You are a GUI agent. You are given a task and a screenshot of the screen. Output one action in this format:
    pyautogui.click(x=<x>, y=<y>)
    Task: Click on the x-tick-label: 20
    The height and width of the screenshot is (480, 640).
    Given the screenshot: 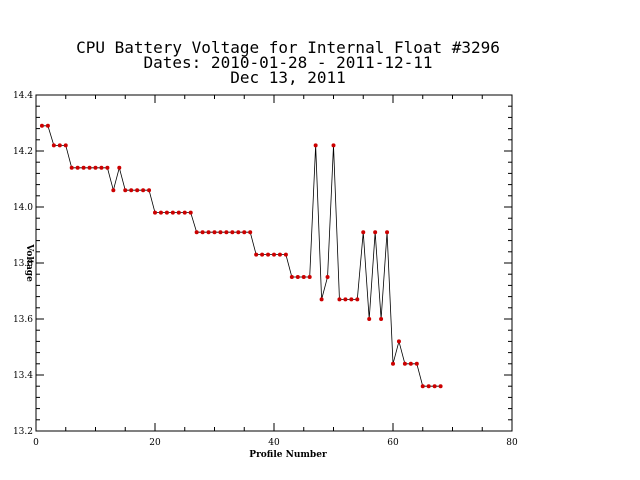 What is the action you would take?
    pyautogui.click(x=155, y=443)
    